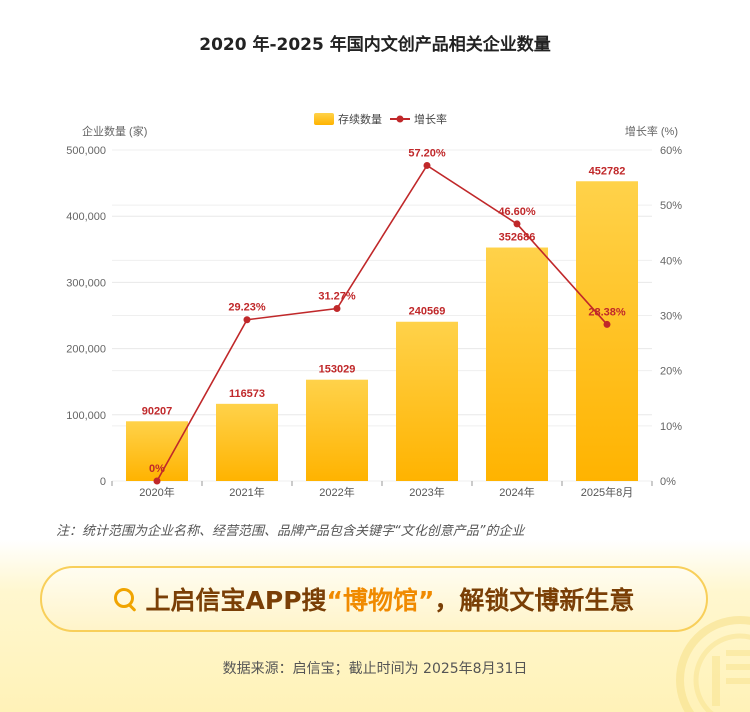  I want to click on x-tick-label: 2023年, so click(426, 492).